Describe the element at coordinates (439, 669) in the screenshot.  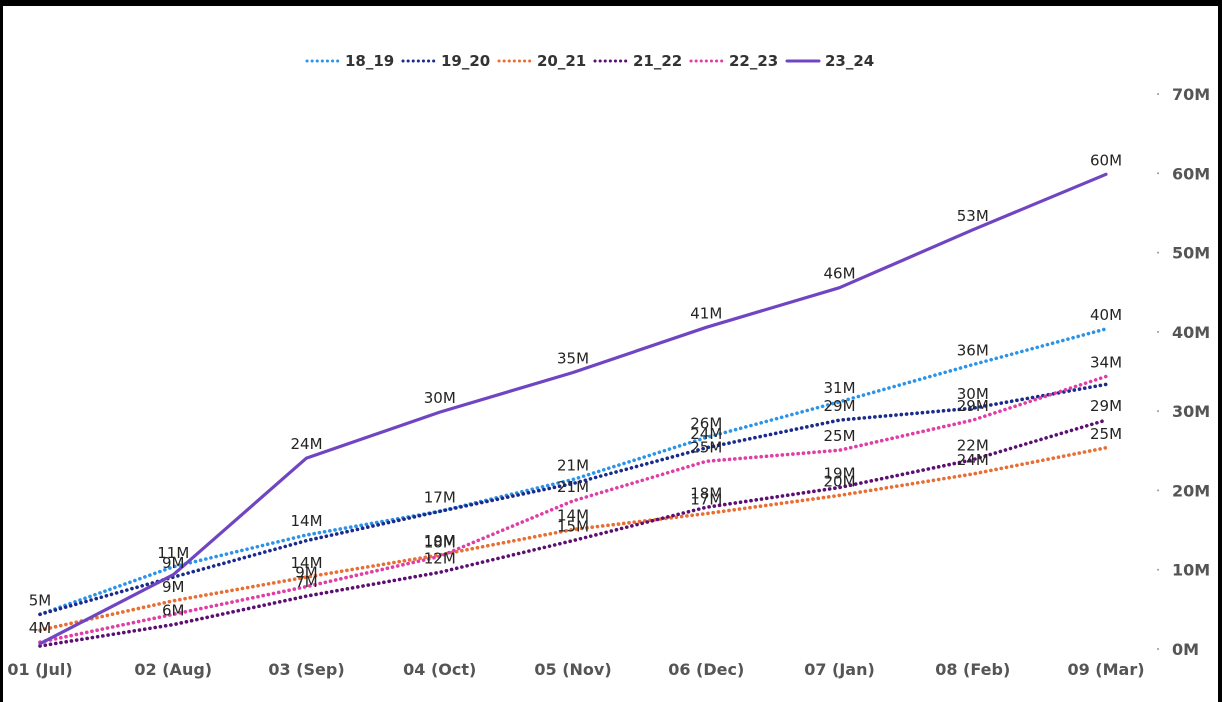
I see `x-tick-label-04-oct: 04 (Oct)` at that location.